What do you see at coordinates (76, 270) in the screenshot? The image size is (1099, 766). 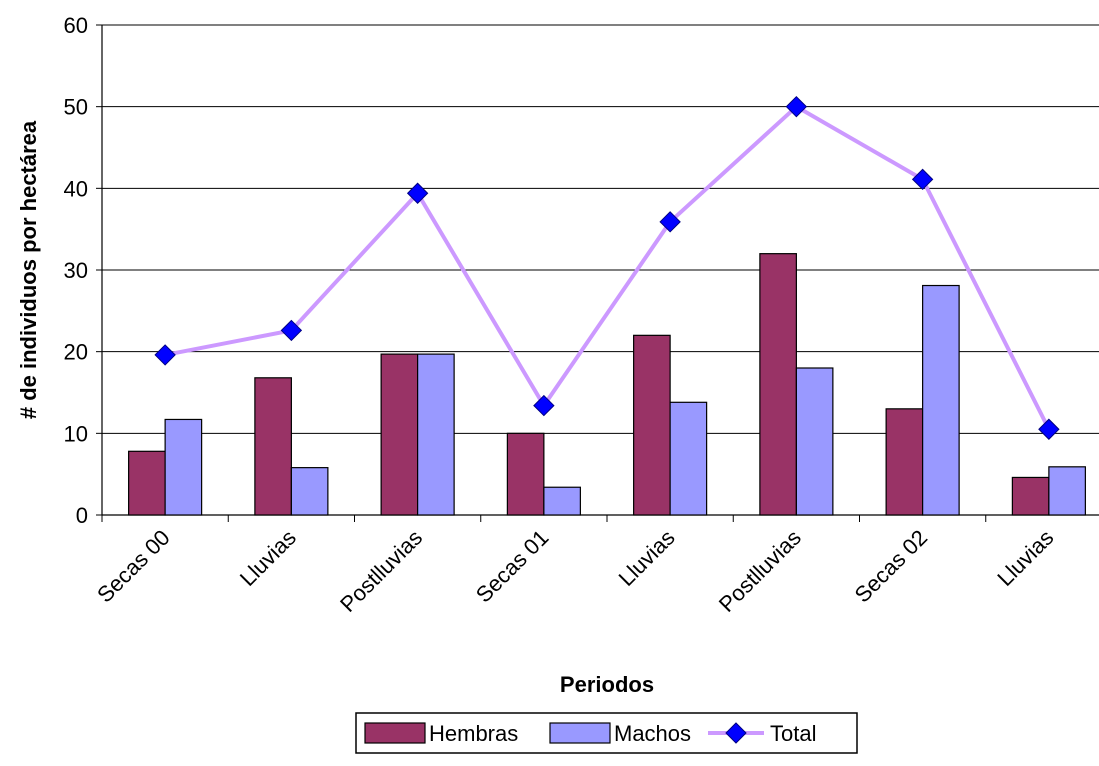 I see `y-tick-label: 30` at bounding box center [76, 270].